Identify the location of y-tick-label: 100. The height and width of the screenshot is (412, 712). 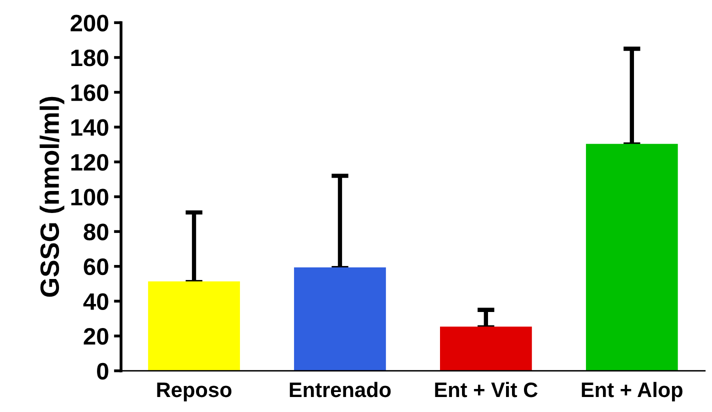
(89, 197).